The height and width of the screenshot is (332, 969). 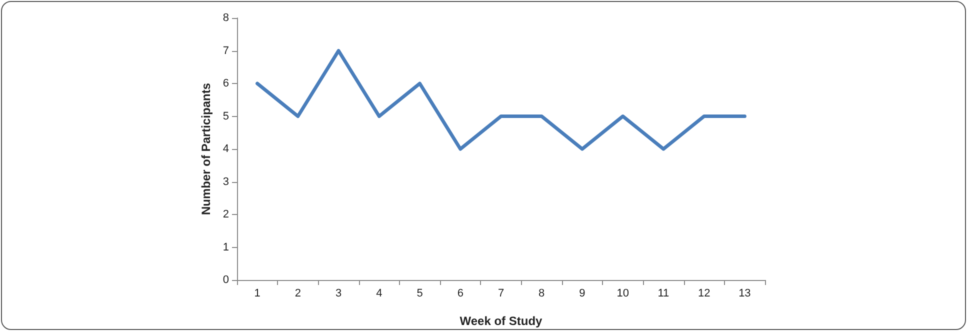 What do you see at coordinates (225, 84) in the screenshot?
I see `y-tick-label: 6` at bounding box center [225, 84].